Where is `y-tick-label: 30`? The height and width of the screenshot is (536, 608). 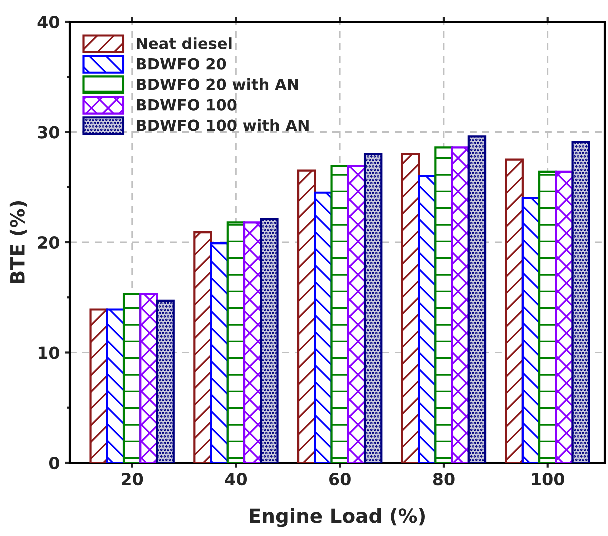
y-tick-label: 30 is located at coordinates (49, 132).